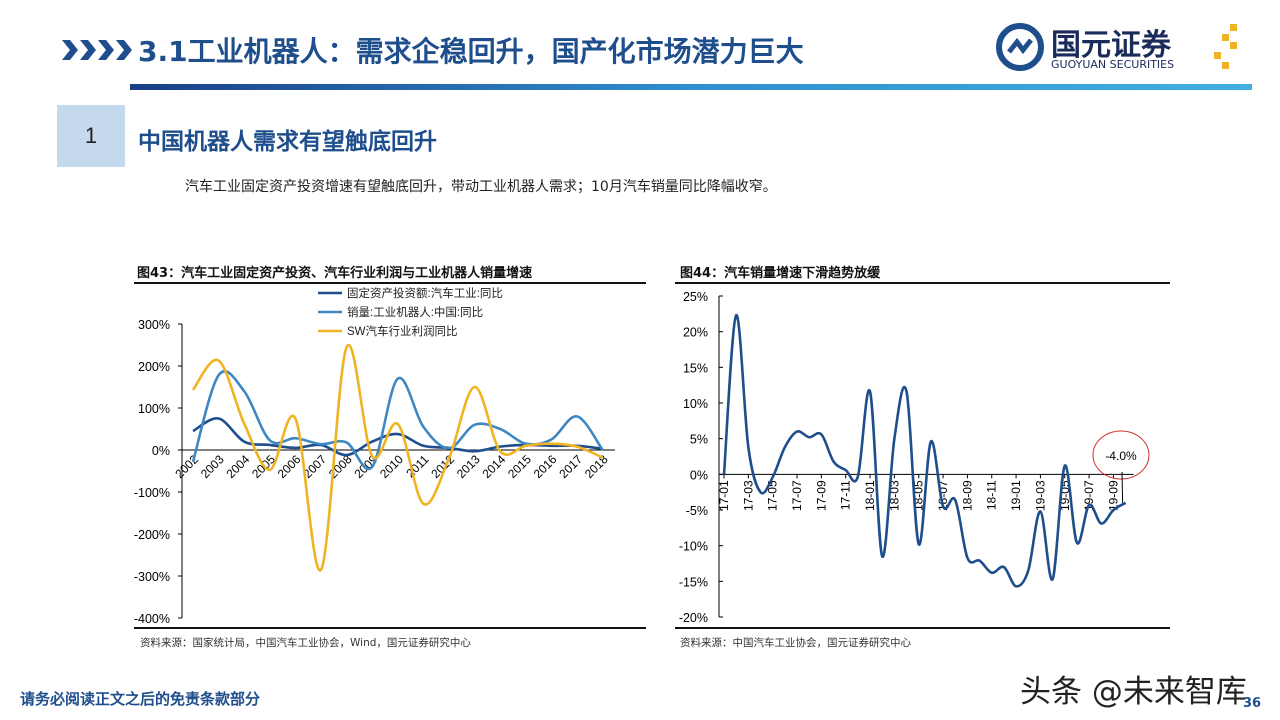 The image size is (1280, 720). I want to click on logo-cn: 国元证券, so click(1111, 45).